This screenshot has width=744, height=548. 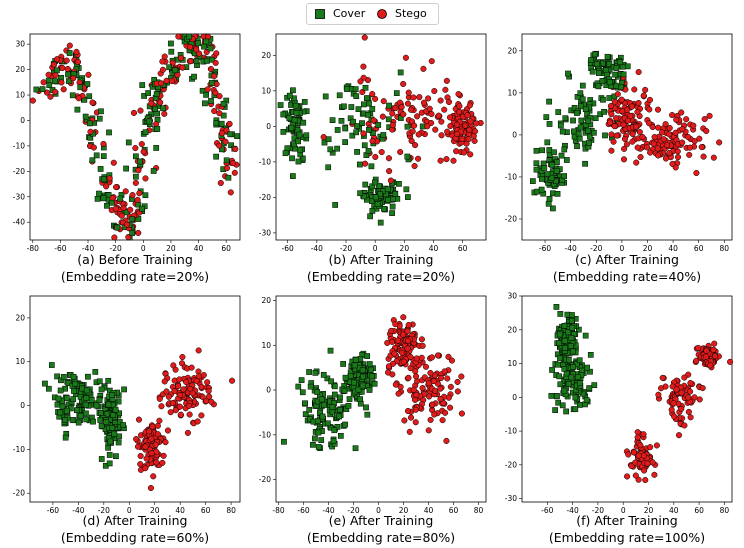 What do you see at coordinates (19, 222) in the screenshot?
I see `y-tick-label: -40` at bounding box center [19, 222].